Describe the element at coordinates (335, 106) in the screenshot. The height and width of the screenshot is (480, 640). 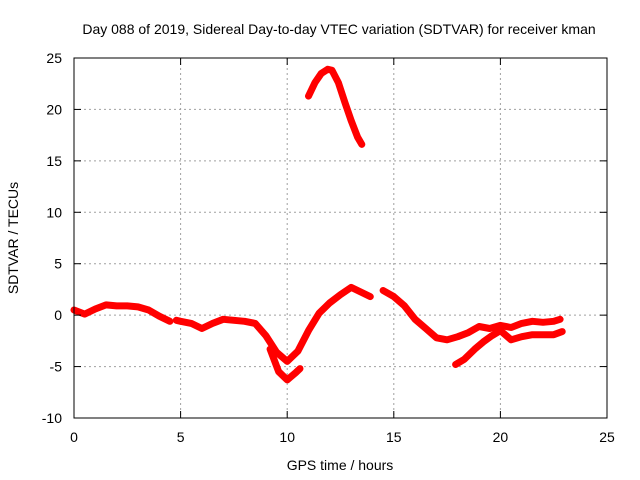
I see `series-line-high-arc` at that location.